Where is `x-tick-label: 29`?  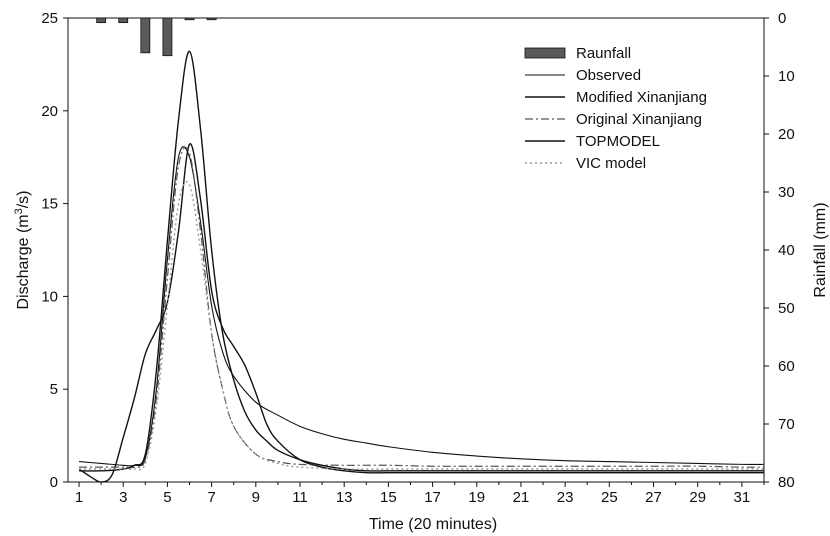
x-tick-label: 29 is located at coordinates (697, 497).